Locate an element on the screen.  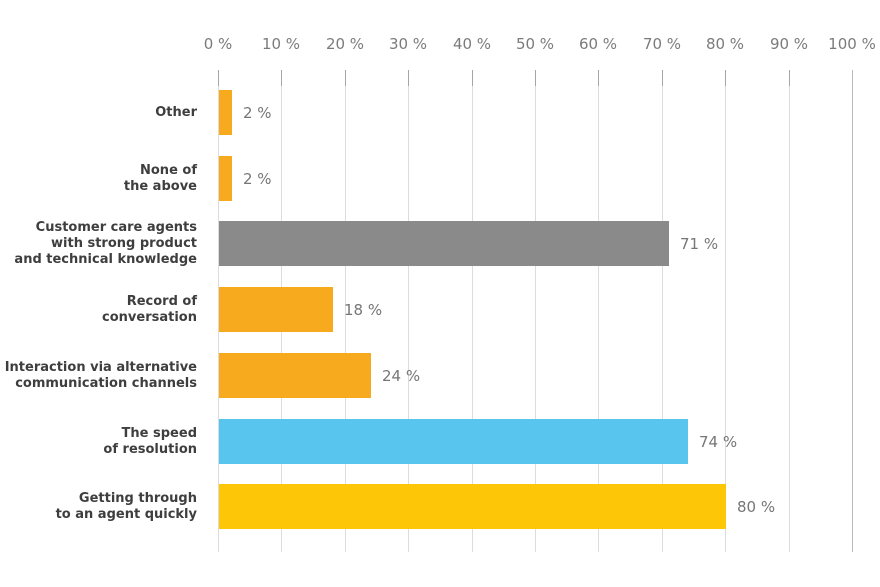
x-axis-tick-label: 80 % is located at coordinates (725, 44).